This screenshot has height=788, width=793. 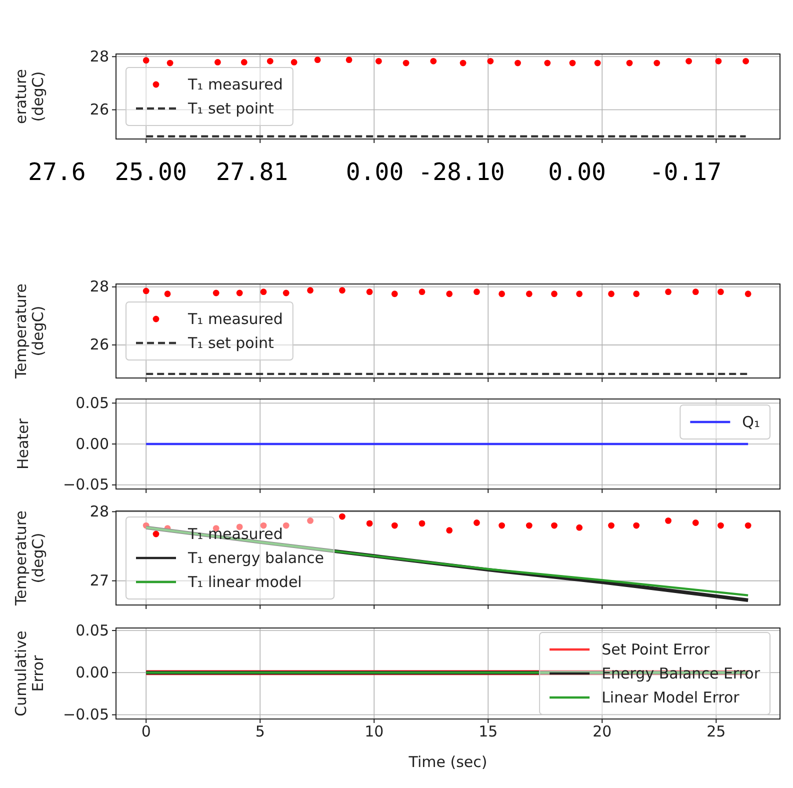 I want to click on y-axis-title: Heater, so click(x=23, y=444).